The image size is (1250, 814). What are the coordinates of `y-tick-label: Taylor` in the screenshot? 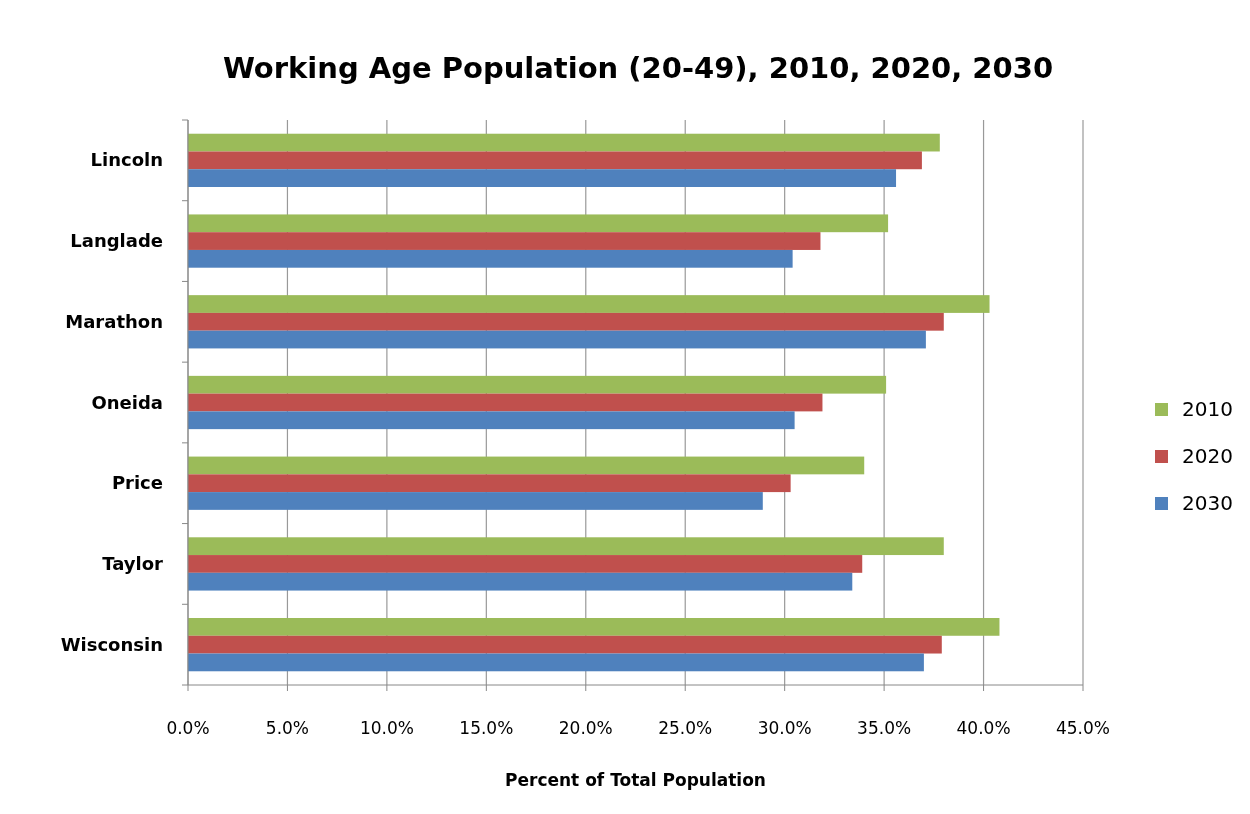 It's located at (133, 563).